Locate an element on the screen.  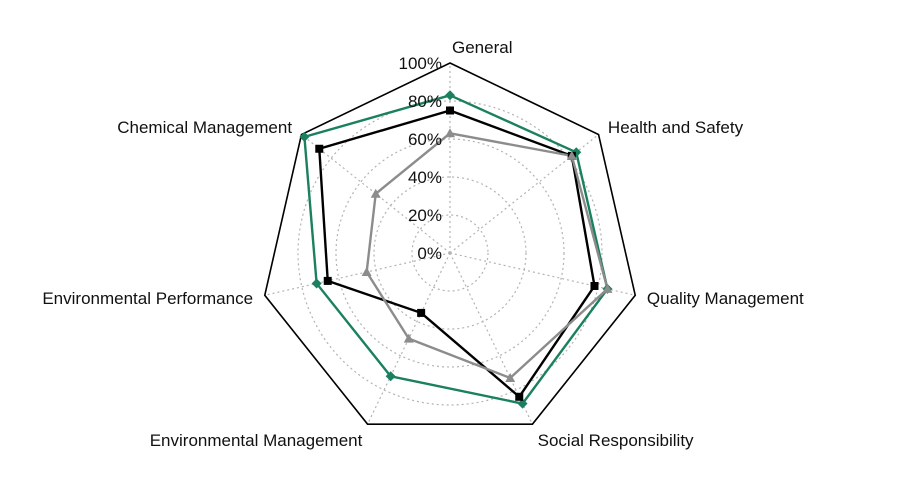
tick-label-100: 100% is located at coordinates (420, 63).